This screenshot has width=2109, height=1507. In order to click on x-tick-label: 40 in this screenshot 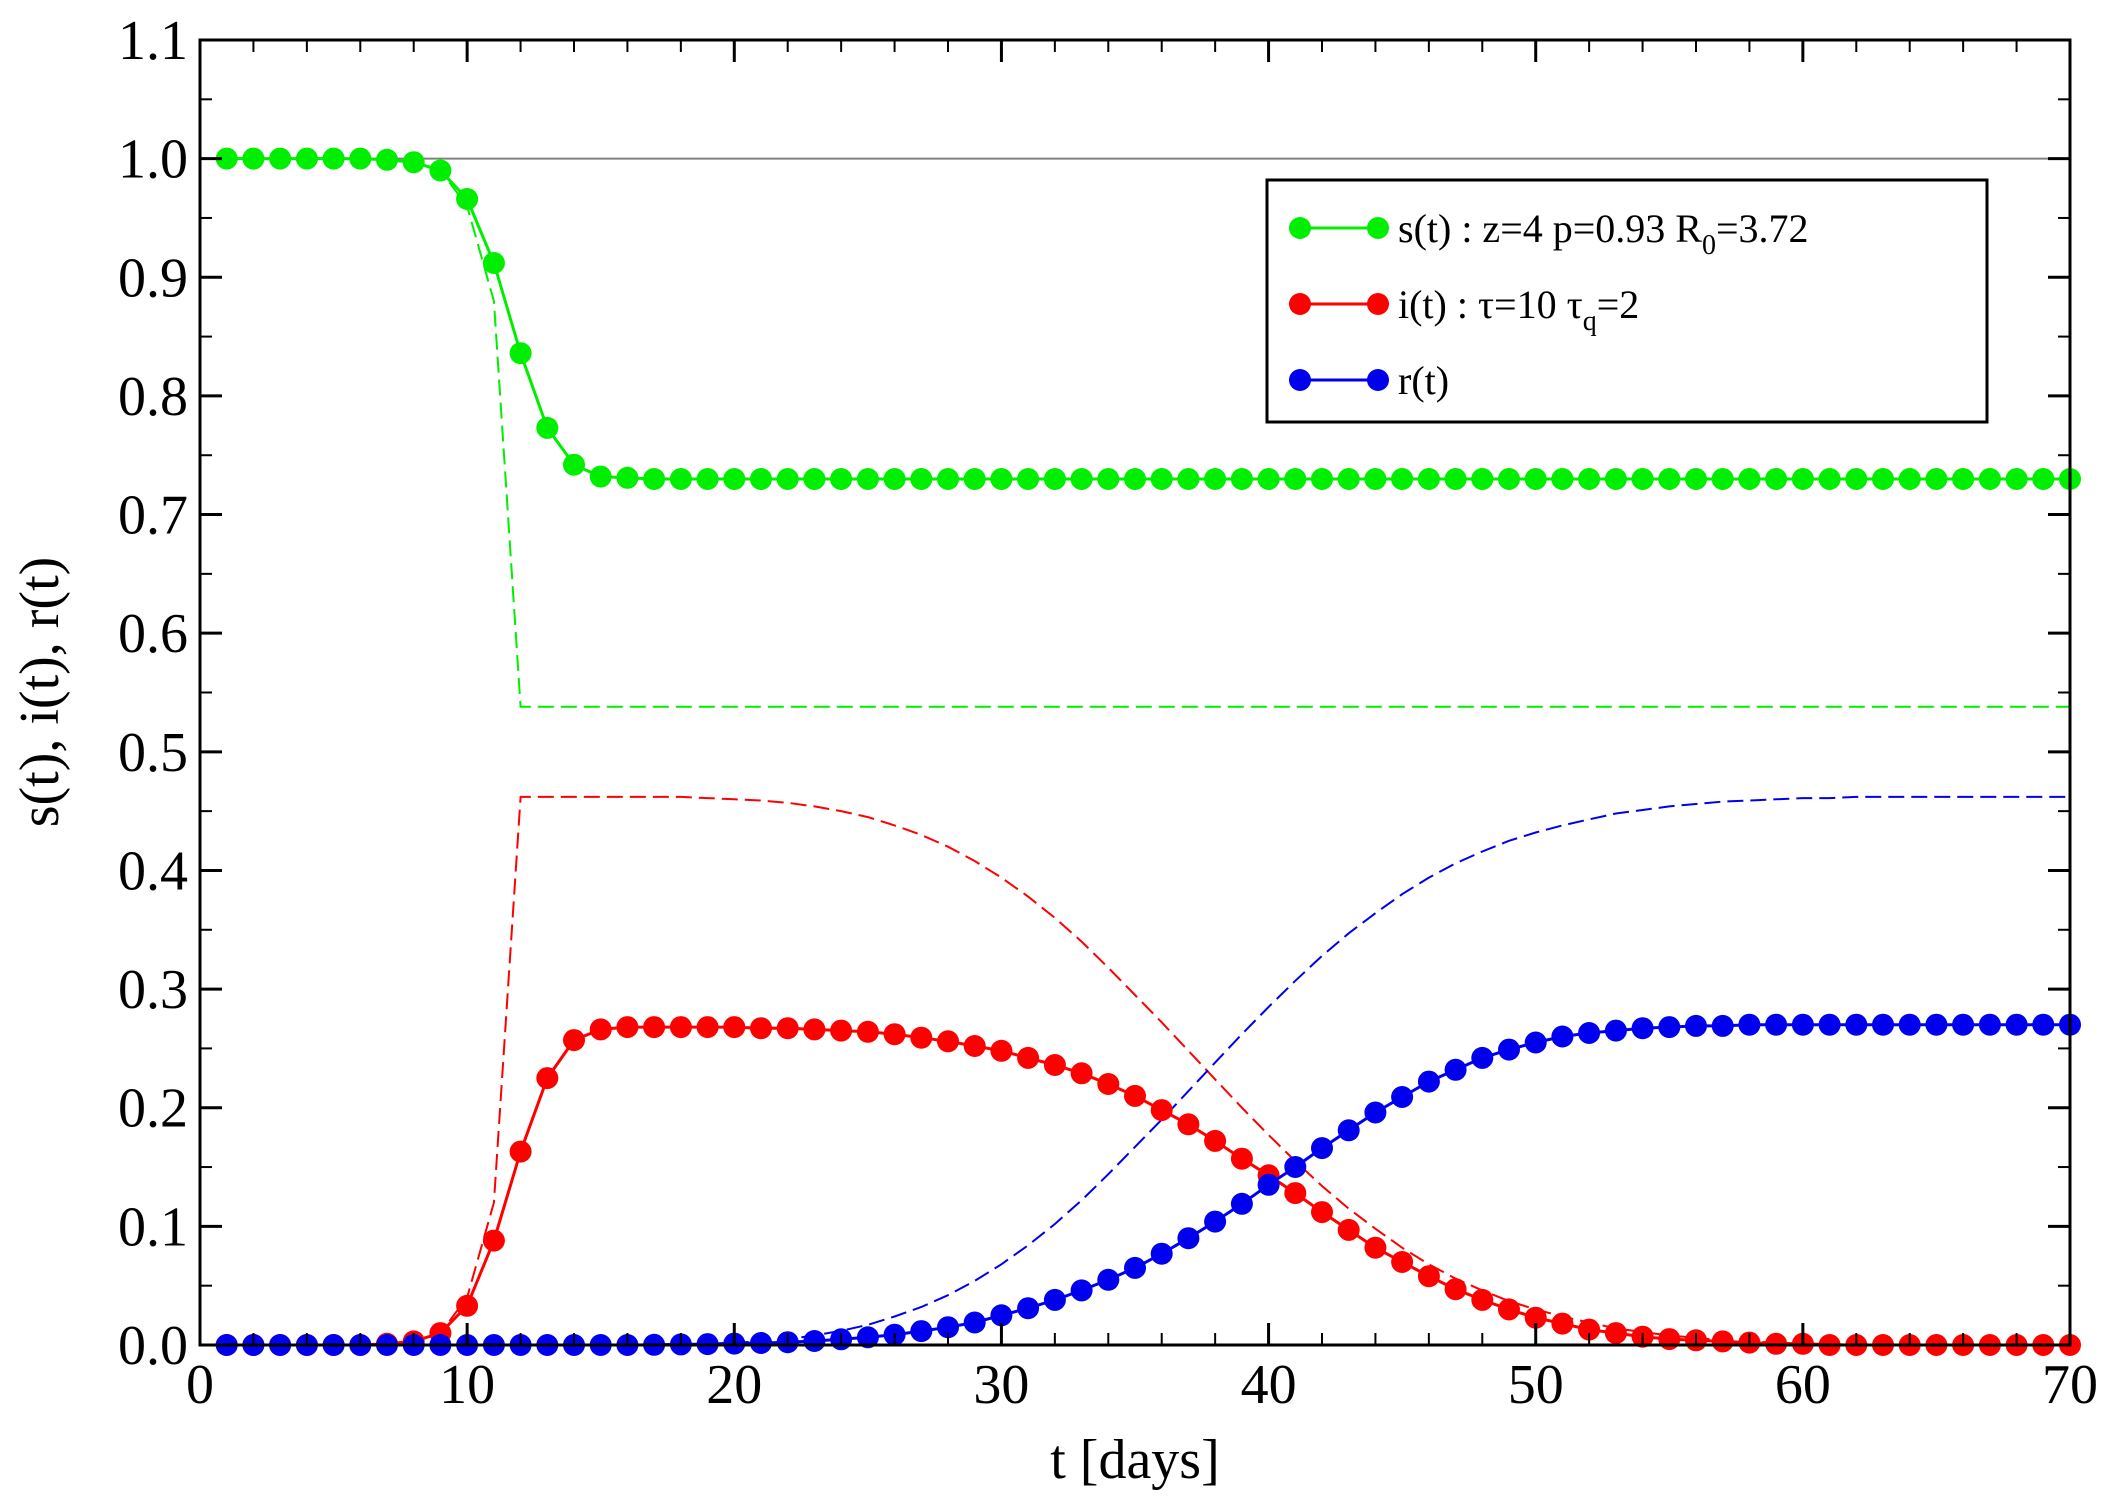, I will do `click(1269, 1385)`.